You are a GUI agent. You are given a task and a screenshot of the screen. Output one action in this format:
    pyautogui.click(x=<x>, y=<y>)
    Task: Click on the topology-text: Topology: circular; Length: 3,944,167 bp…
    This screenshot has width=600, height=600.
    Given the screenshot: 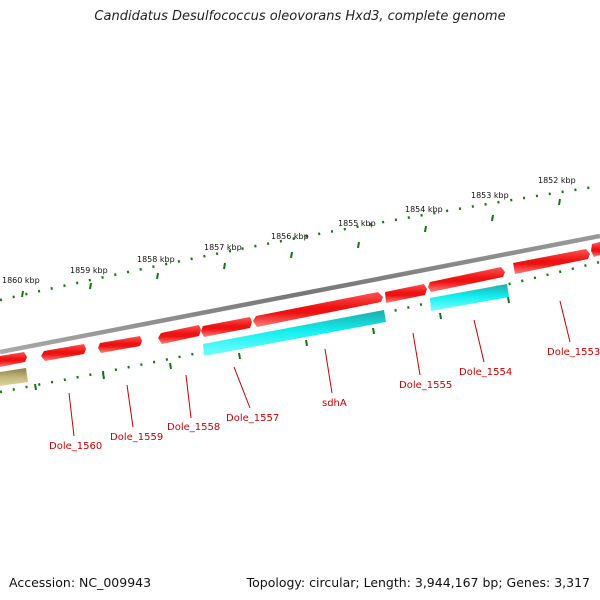 What is the action you would take?
    pyautogui.click(x=418, y=582)
    